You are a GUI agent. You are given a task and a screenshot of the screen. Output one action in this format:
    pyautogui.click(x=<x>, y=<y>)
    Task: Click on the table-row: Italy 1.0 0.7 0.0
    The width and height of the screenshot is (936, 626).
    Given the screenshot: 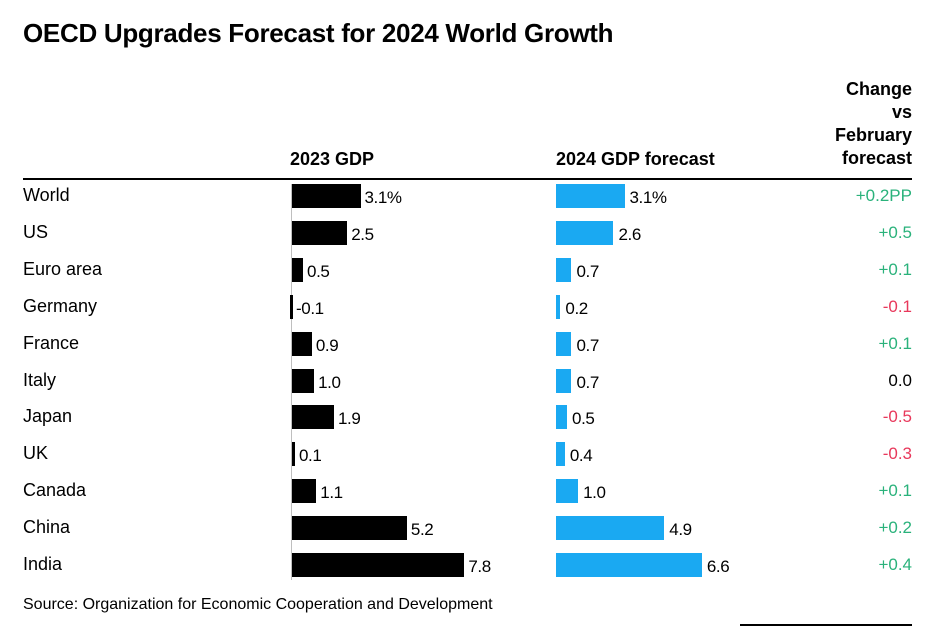 What is the action you would take?
    pyautogui.click(x=468, y=383)
    